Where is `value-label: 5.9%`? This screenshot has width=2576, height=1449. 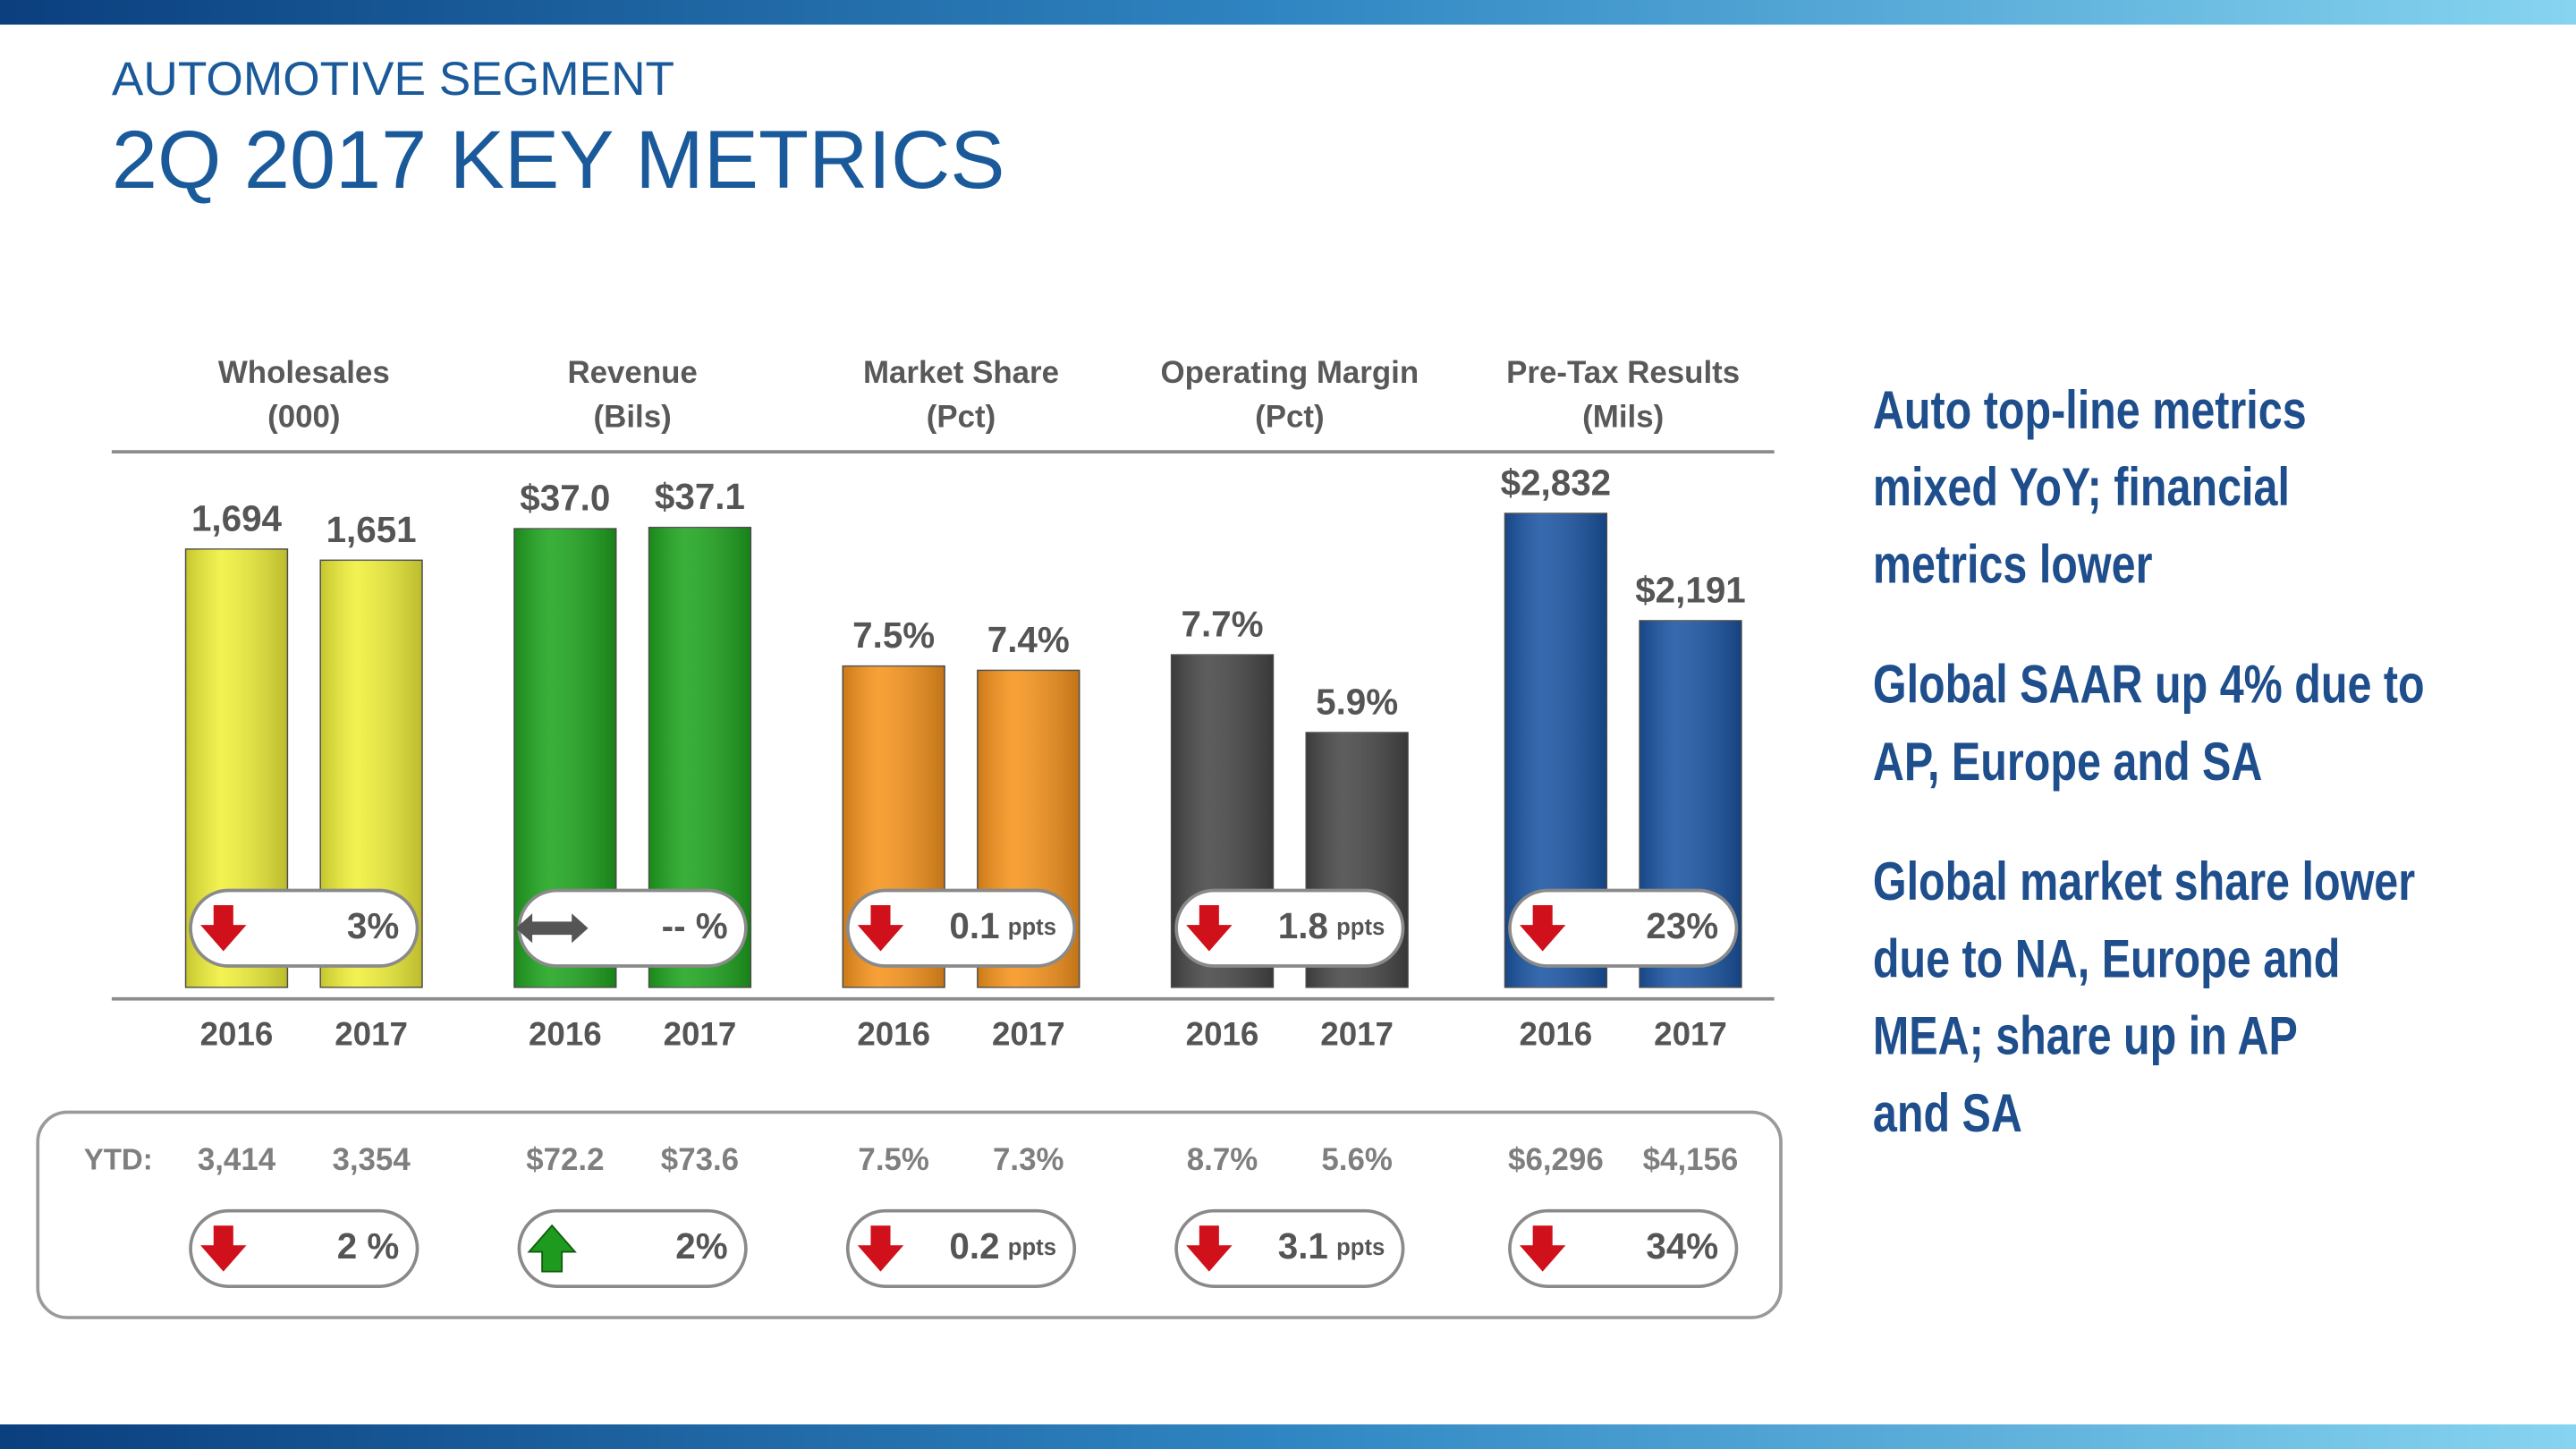
value-label: 5.9% is located at coordinates (1357, 701).